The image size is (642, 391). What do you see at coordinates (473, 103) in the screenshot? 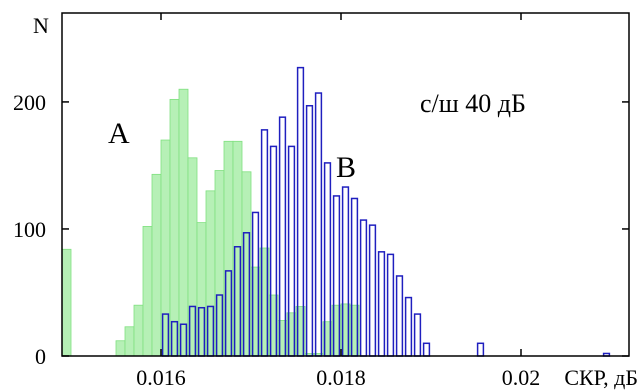
I see `snr-annotation: с/ш 40 дБ` at bounding box center [473, 103].